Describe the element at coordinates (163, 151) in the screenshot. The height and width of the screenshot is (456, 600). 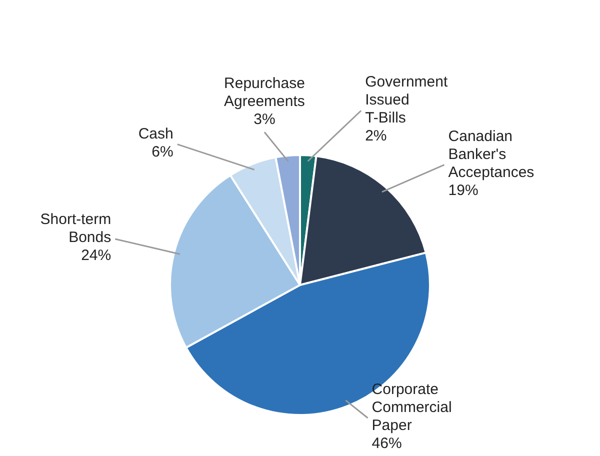
I see `data-label: 6%` at that location.